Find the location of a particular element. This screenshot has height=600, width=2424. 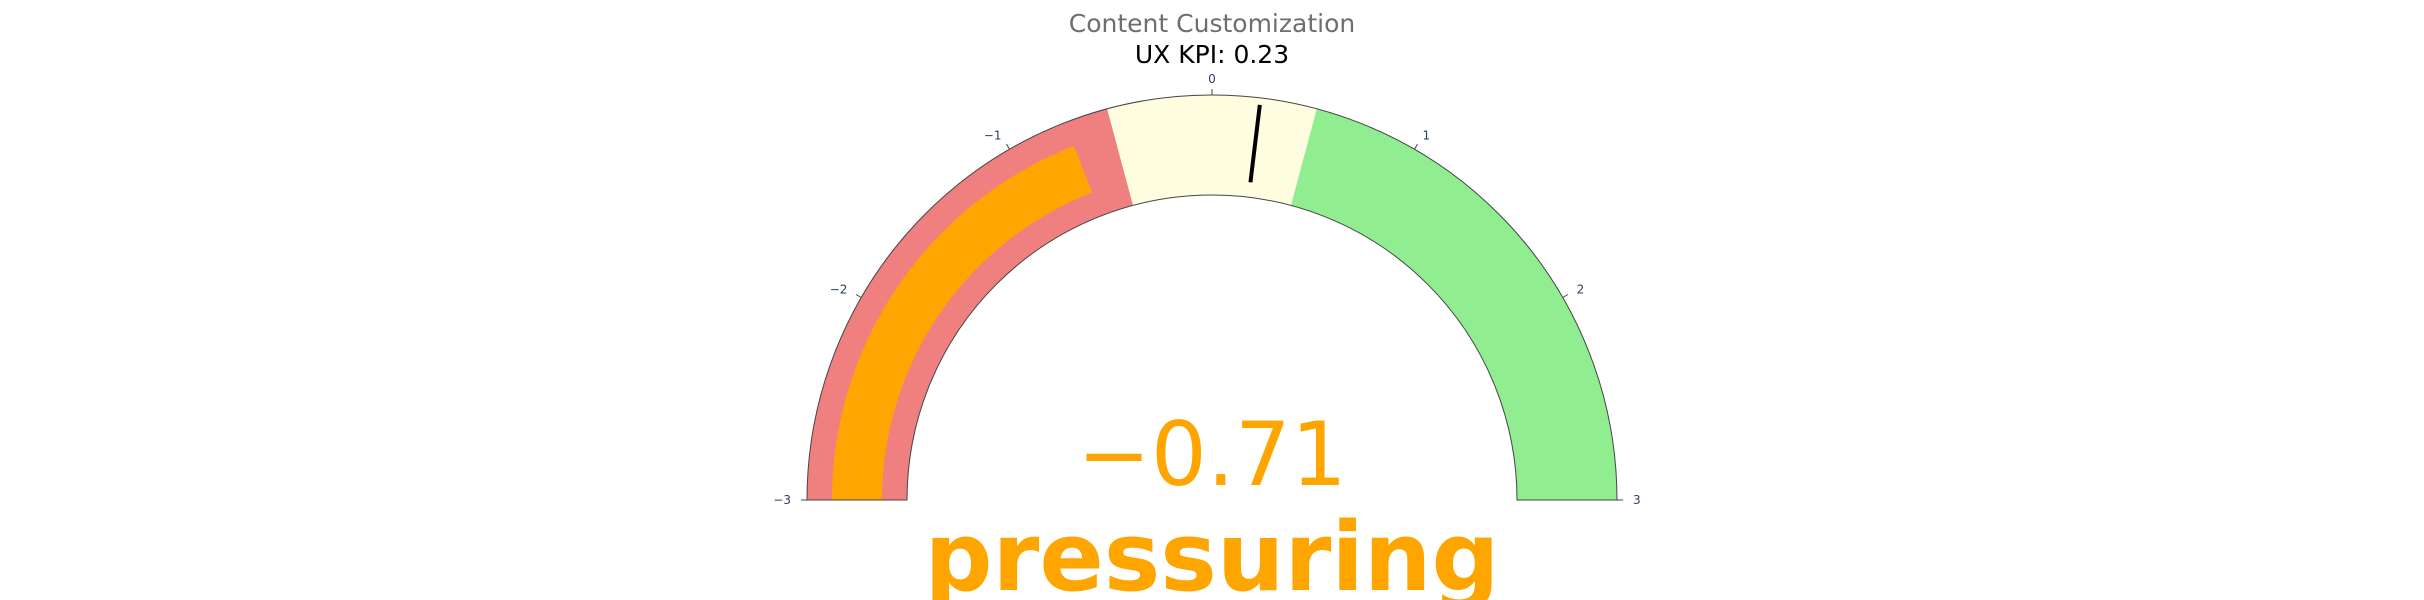

gauge-threshold-line is located at coordinates (1255, 143).